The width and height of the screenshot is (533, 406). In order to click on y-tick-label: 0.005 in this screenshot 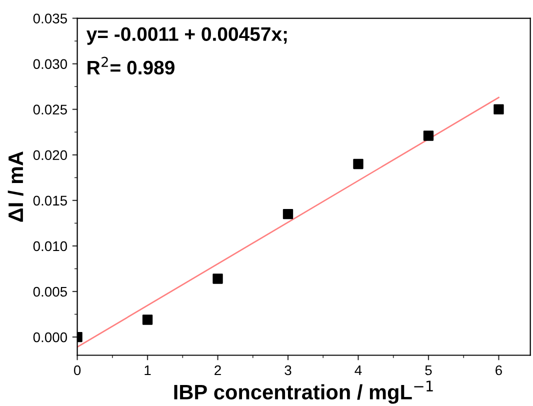, I will do `click(50, 291)`.